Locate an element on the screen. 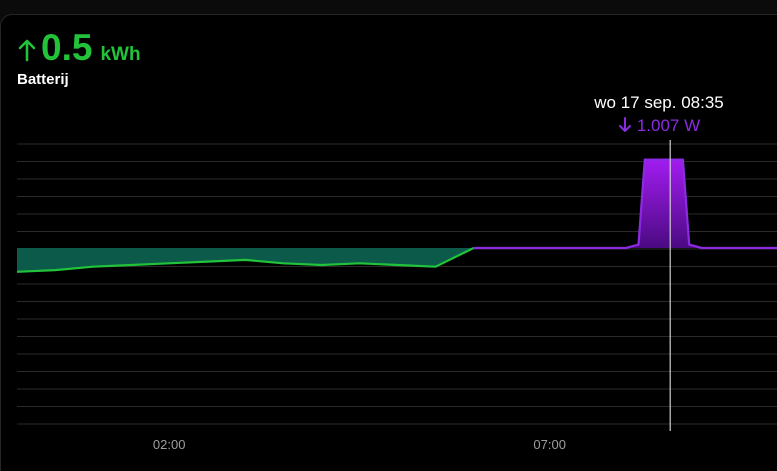 The image size is (777, 471). battery-discharge-area is located at coordinates (625, 203).